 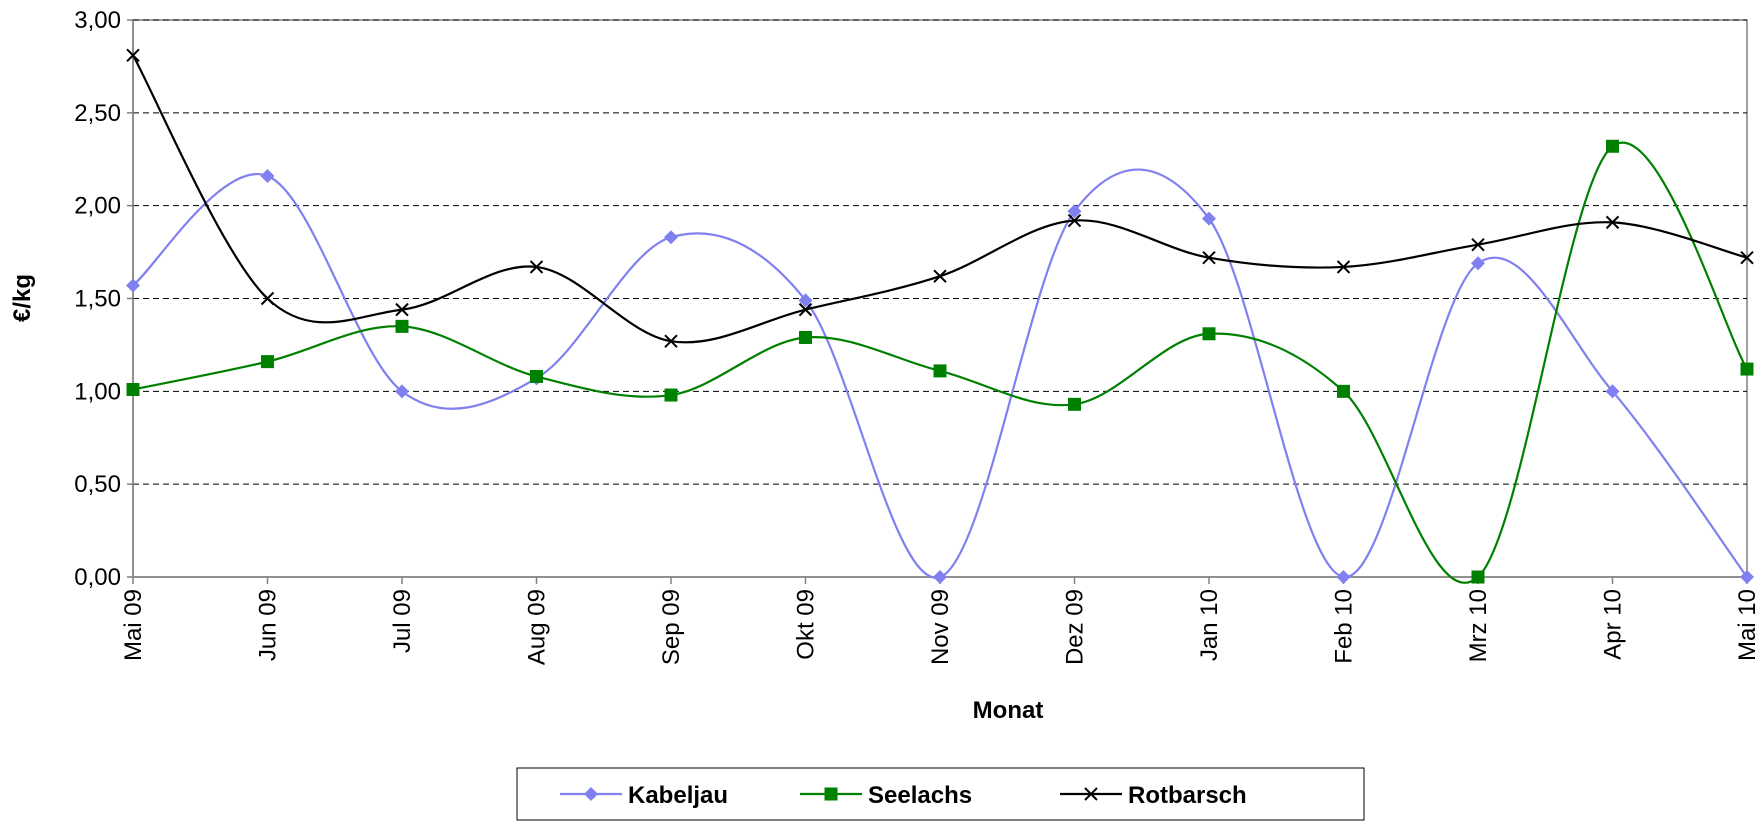 I want to click on x-tick-label: Apr 10, so click(x=1613, y=624).